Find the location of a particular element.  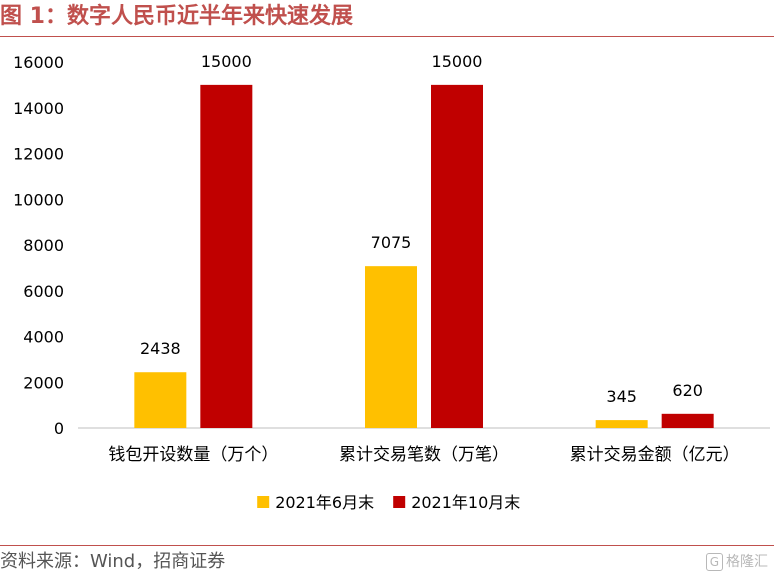

y-axis: 0 2000 4000 6000 8000 10000 12000 14000 16000 is located at coordinates (38, 245).